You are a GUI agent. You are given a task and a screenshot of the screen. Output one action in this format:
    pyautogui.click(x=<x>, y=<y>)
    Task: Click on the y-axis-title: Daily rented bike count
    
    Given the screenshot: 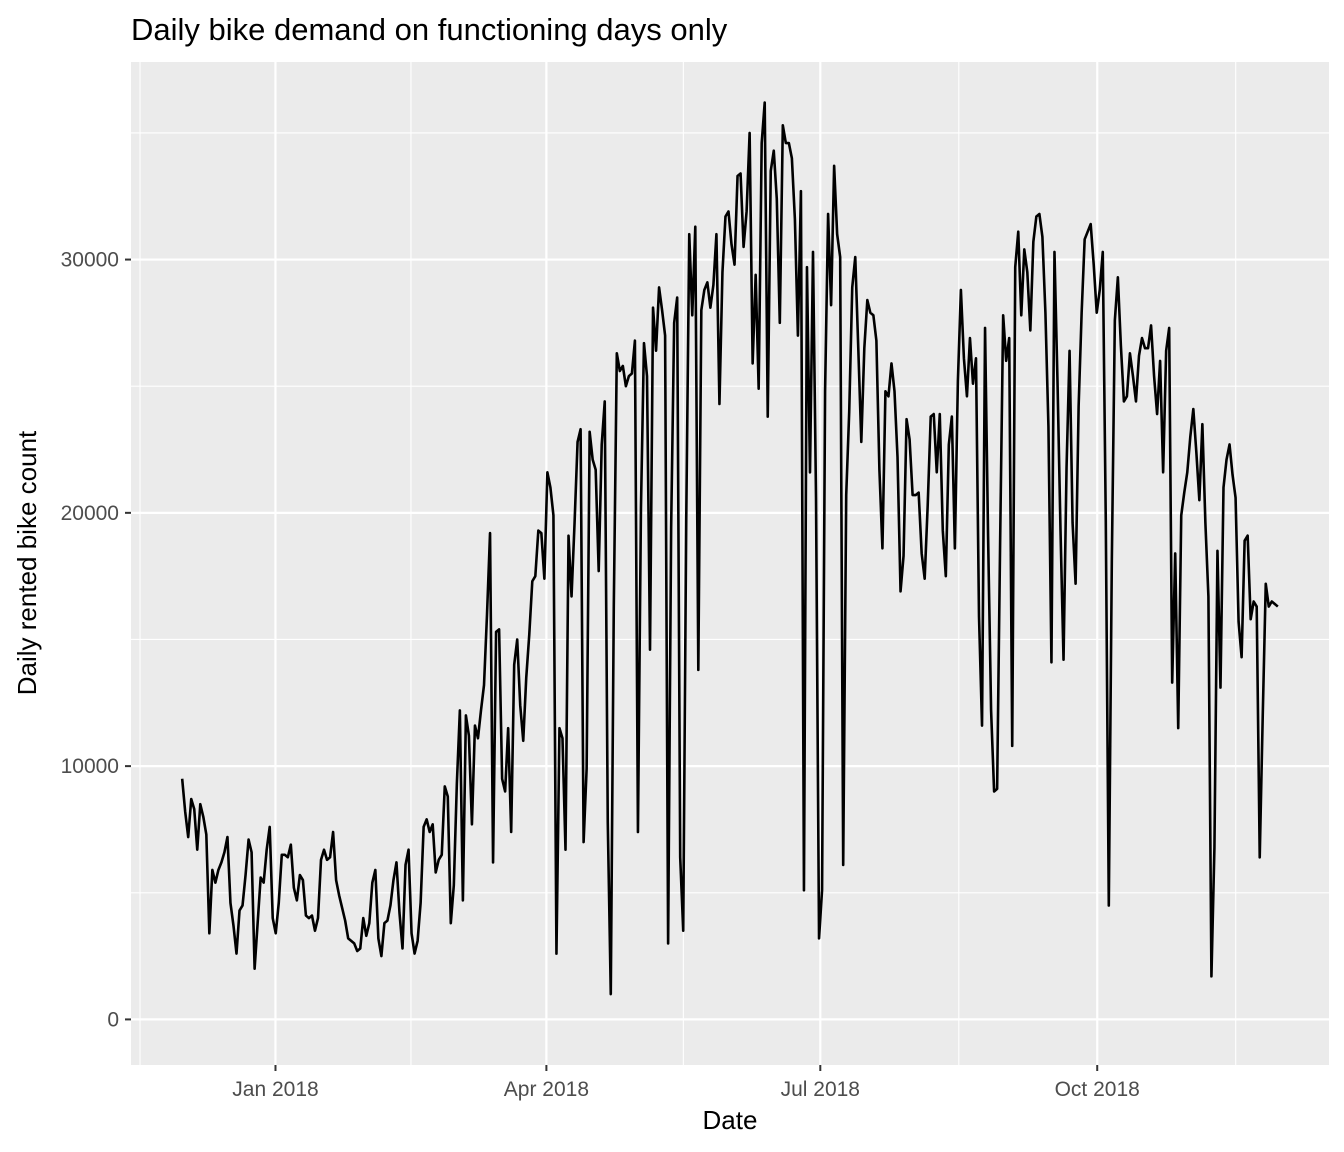 What is the action you would take?
    pyautogui.click(x=27, y=562)
    